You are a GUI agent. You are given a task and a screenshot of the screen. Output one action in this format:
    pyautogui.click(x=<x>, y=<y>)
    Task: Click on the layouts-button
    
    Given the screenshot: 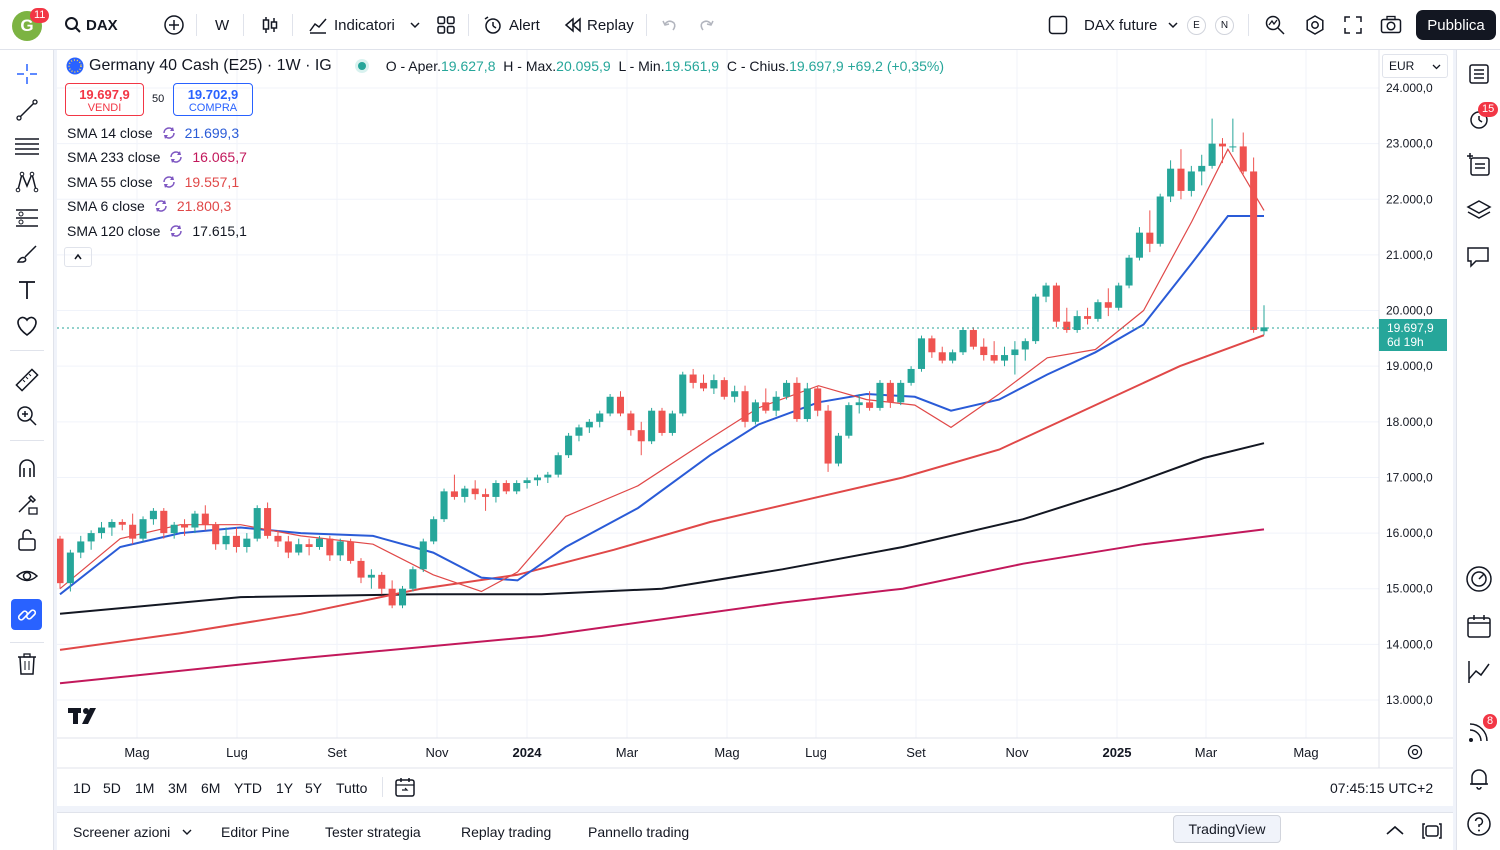 What is the action you would take?
    pyautogui.click(x=446, y=25)
    